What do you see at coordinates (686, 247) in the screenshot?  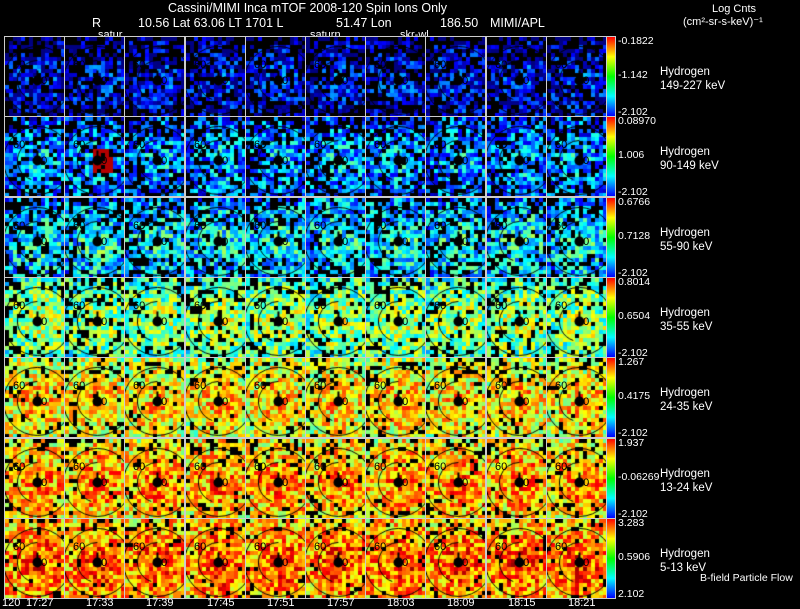 I see `row-energy: 55-90 keV` at bounding box center [686, 247].